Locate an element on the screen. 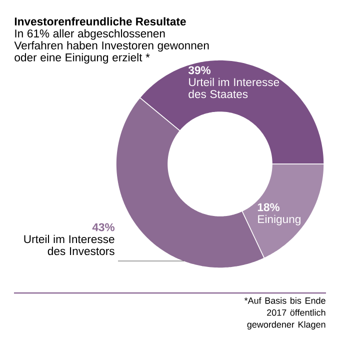 The width and height of the screenshot is (344, 339). slice-label: Urteil im Interesse des Staates is located at coordinates (234, 88).